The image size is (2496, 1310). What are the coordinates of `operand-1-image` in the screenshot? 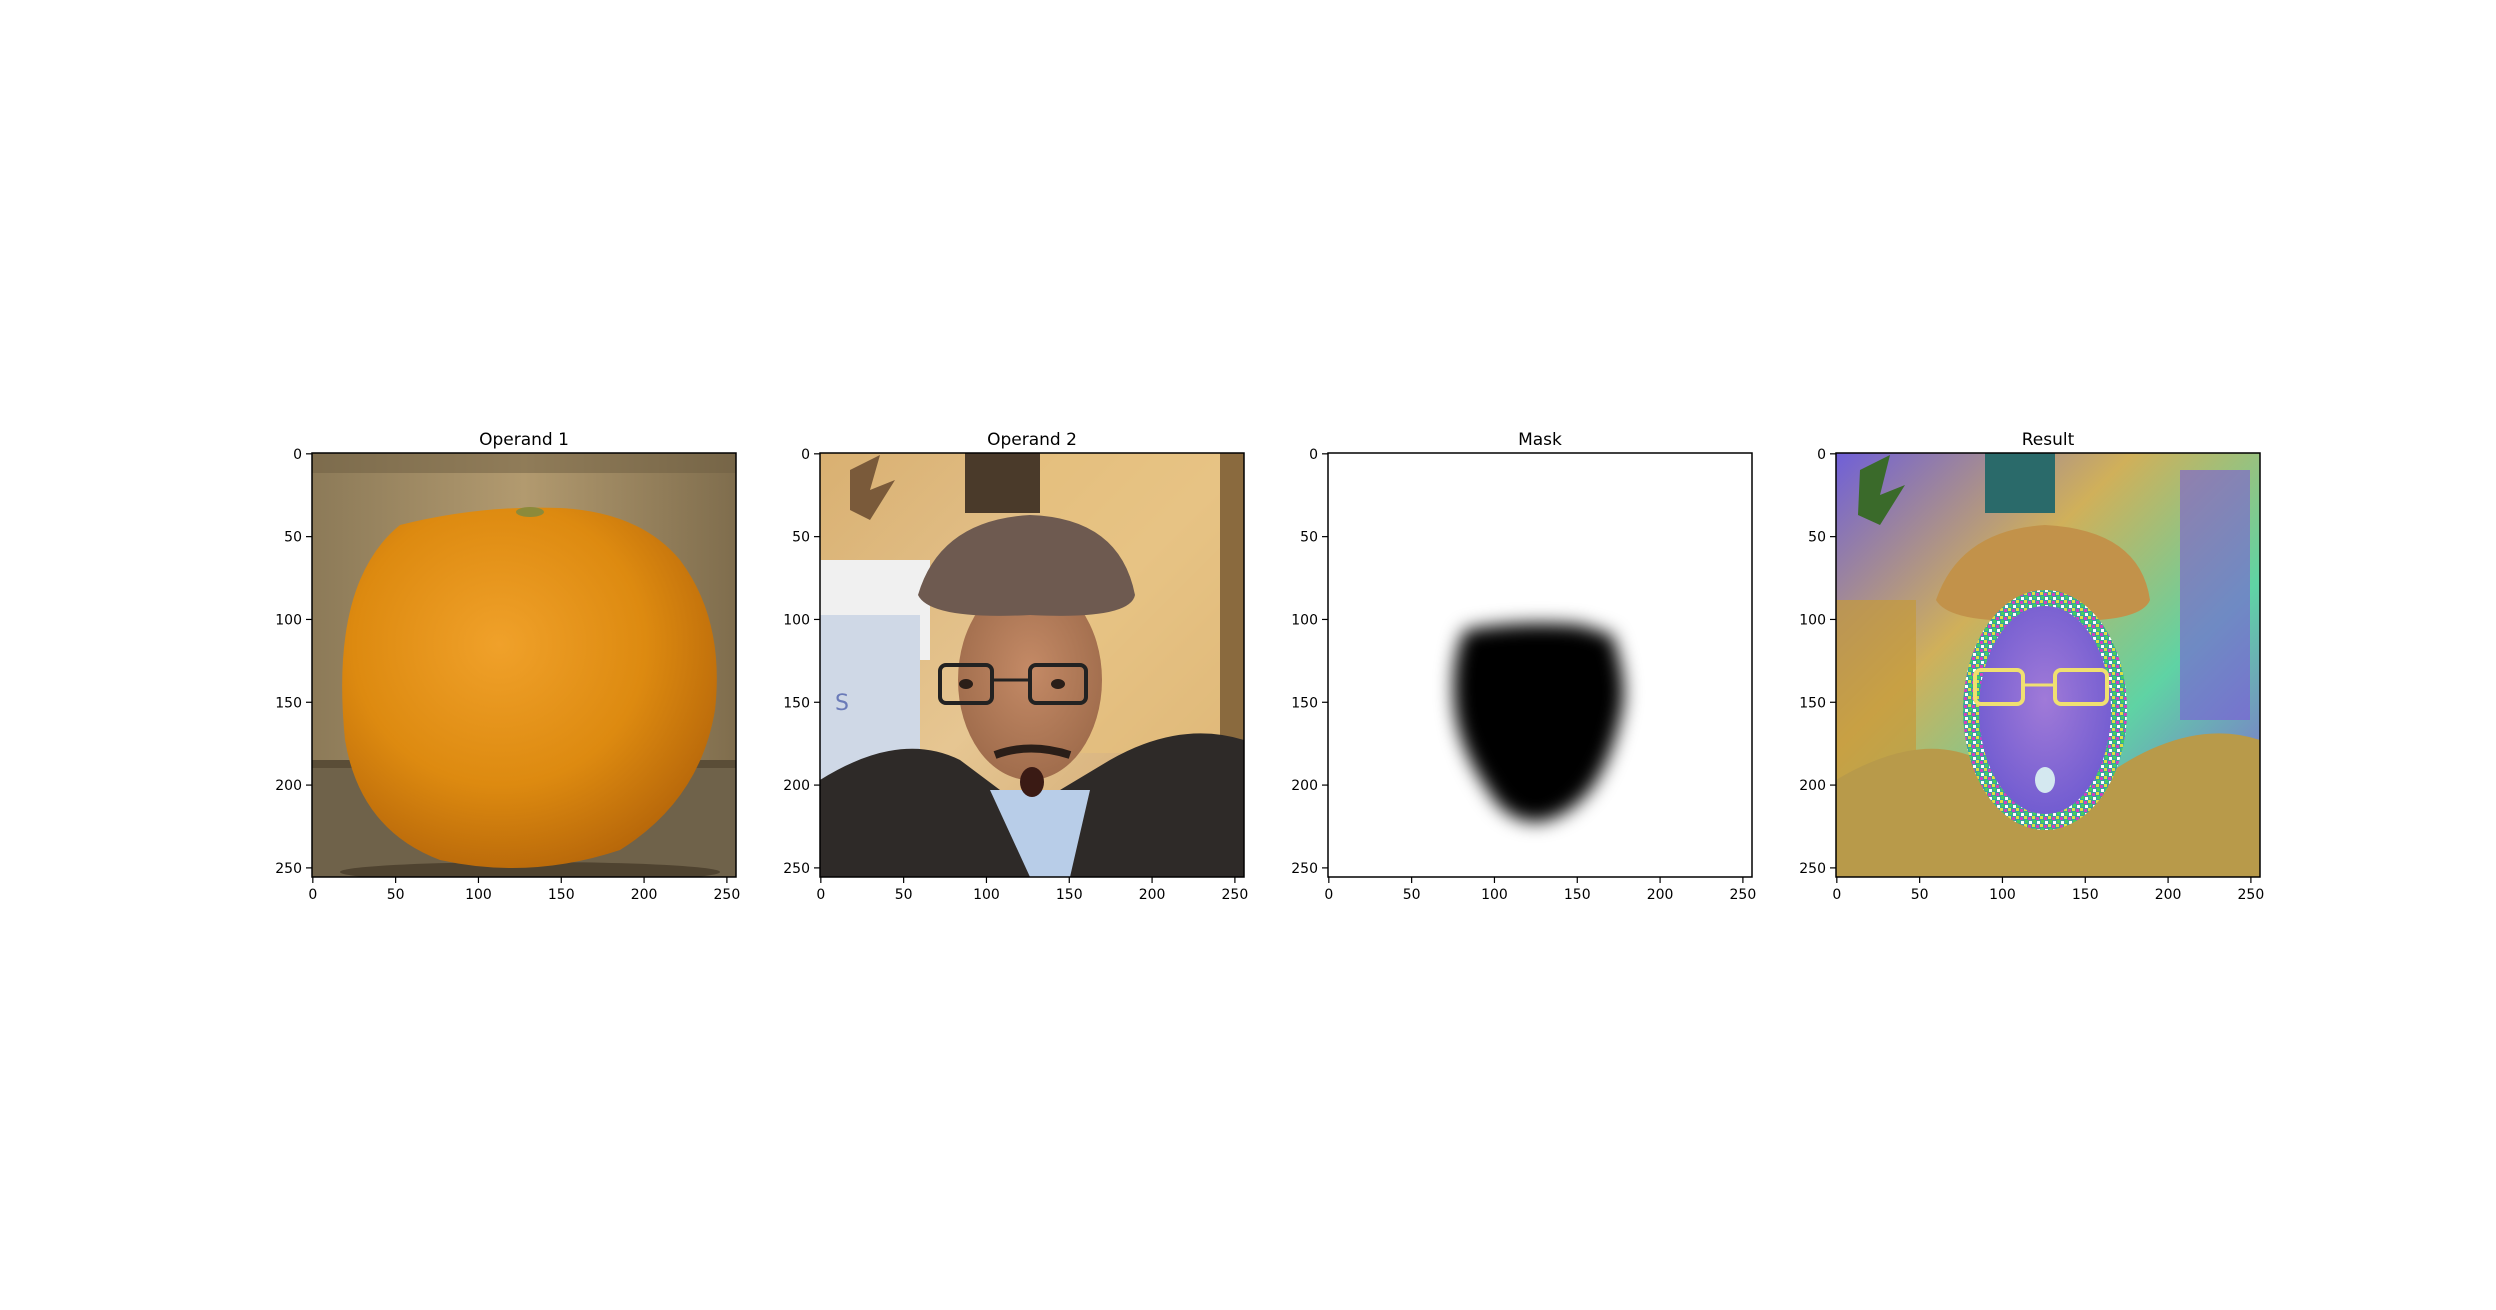 It's located at (524, 665).